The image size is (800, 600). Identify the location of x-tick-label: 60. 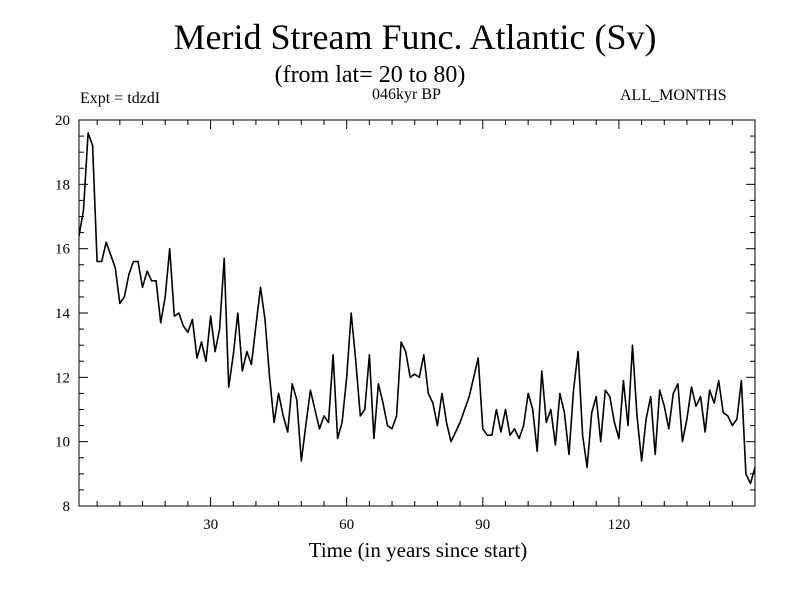
(346, 525).